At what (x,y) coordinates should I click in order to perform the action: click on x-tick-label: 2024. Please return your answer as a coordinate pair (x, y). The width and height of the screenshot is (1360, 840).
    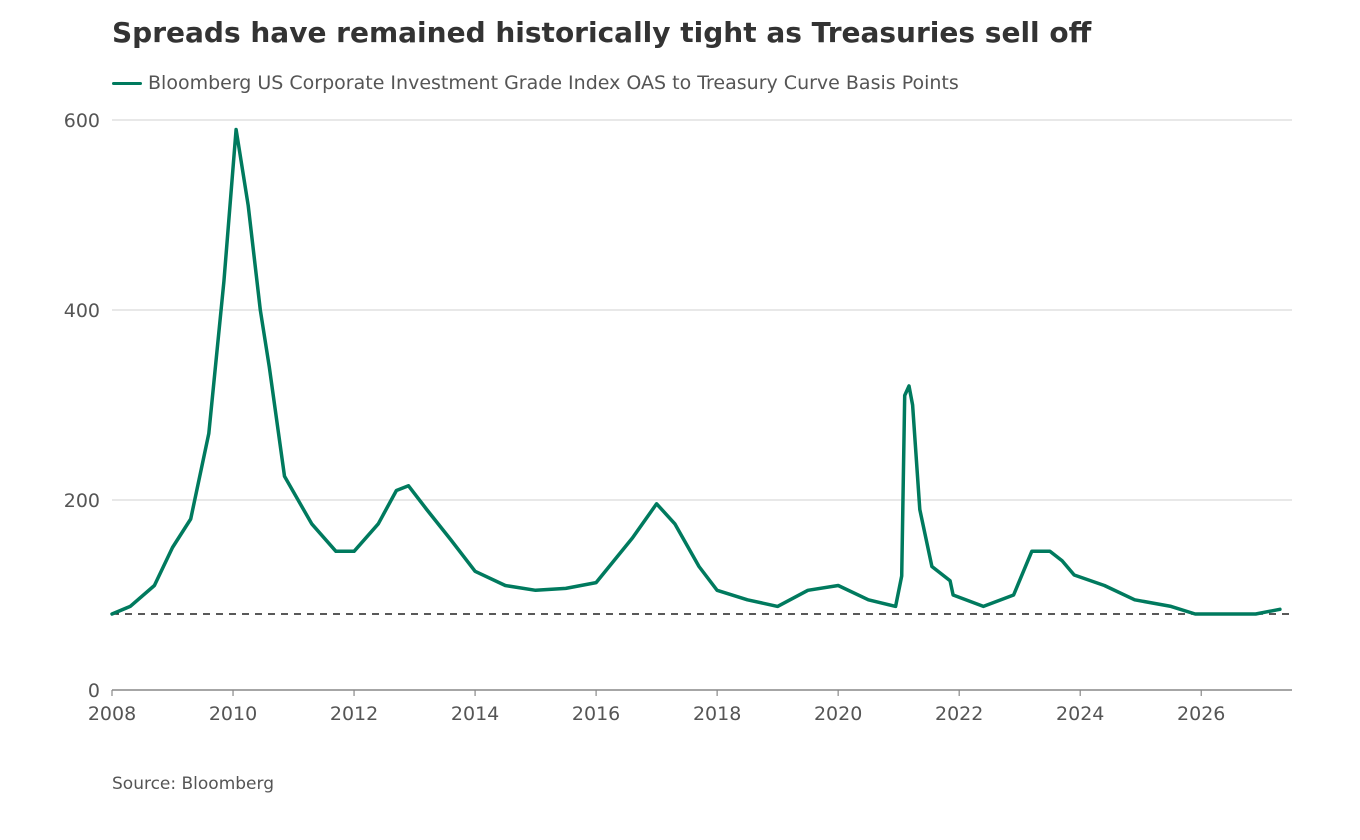
    Looking at the image, I should click on (1080, 714).